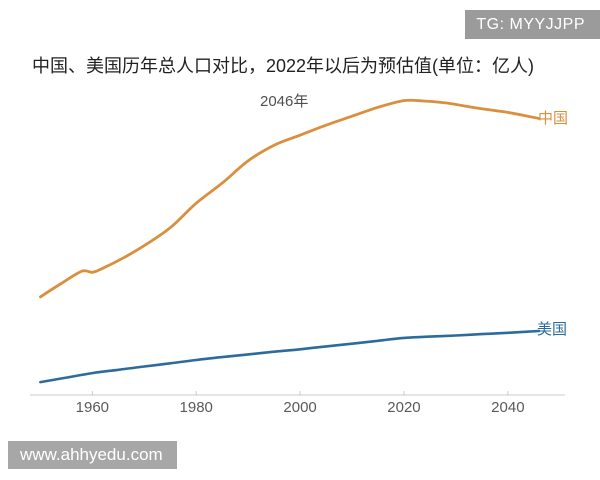 The image size is (600, 480). What do you see at coordinates (552, 329) in the screenshot?
I see `series-label-usa: 美国` at bounding box center [552, 329].